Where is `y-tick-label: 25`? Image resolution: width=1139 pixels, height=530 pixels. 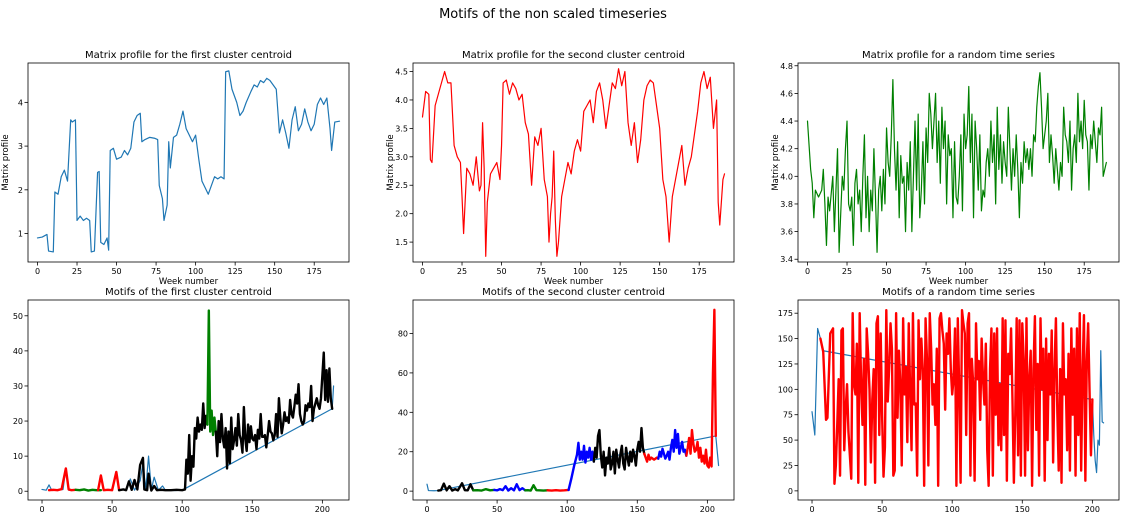 y-tick-label: 25 is located at coordinates (788, 465).